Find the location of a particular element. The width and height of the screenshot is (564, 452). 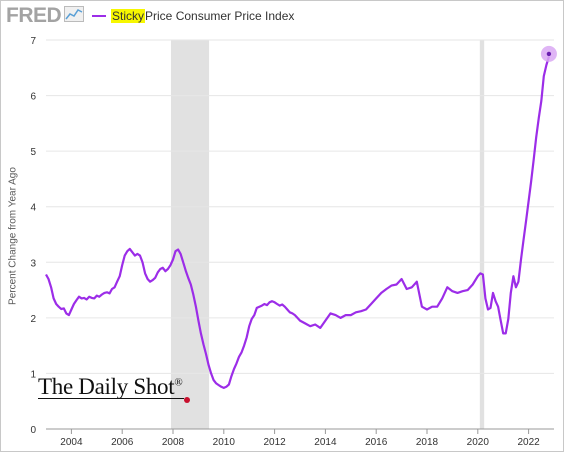

x-tick-label: 2010 is located at coordinates (224, 442).